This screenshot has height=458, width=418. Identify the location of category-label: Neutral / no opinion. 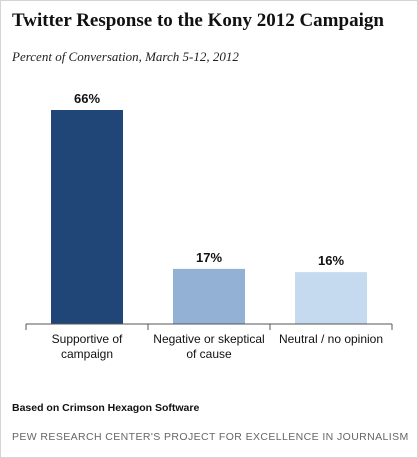
(331, 339).